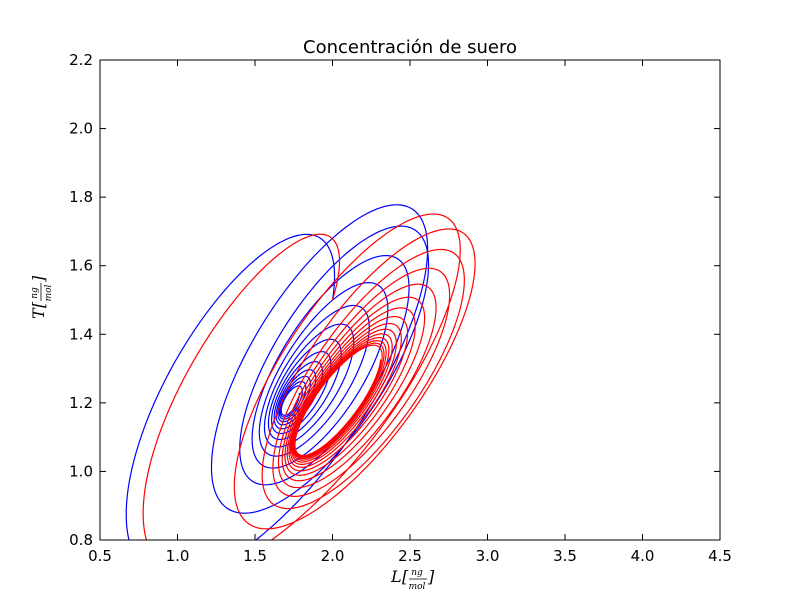 The height and width of the screenshot is (600, 800). I want to click on x-axis-label-close: ], so click(431, 576).